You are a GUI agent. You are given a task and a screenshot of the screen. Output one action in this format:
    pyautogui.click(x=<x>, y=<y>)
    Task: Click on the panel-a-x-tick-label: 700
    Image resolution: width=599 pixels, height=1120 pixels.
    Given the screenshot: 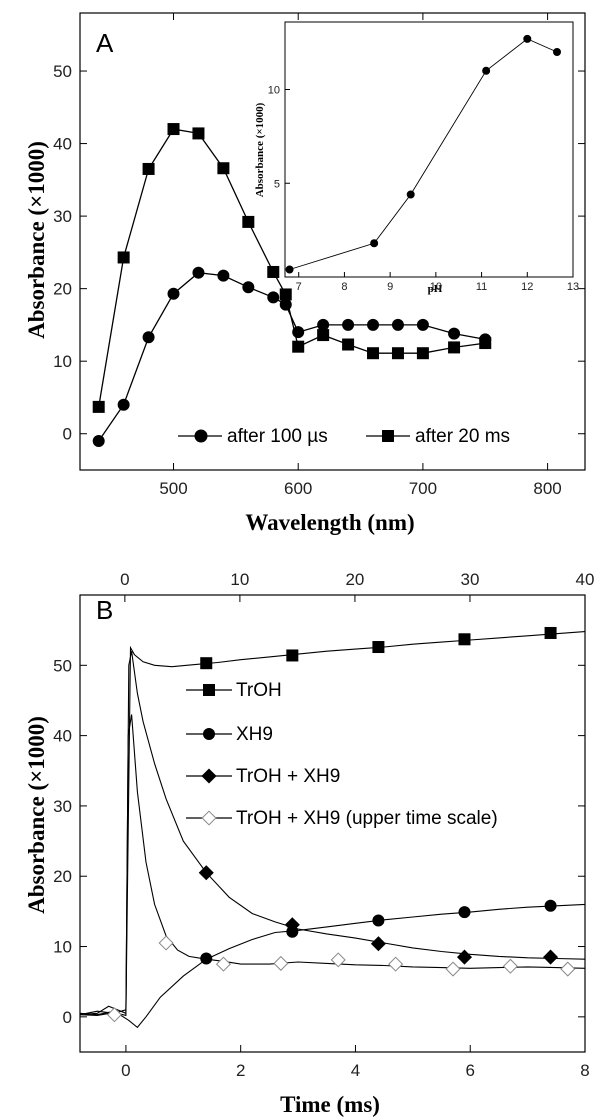 What is the action you would take?
    pyautogui.click(x=423, y=488)
    